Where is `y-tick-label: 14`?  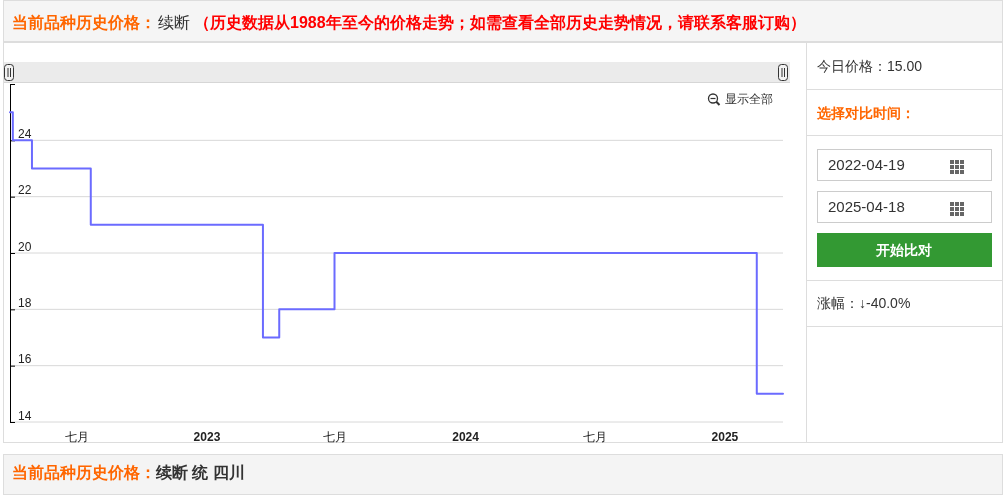
y-tick-label: 14 is located at coordinates (25, 415).